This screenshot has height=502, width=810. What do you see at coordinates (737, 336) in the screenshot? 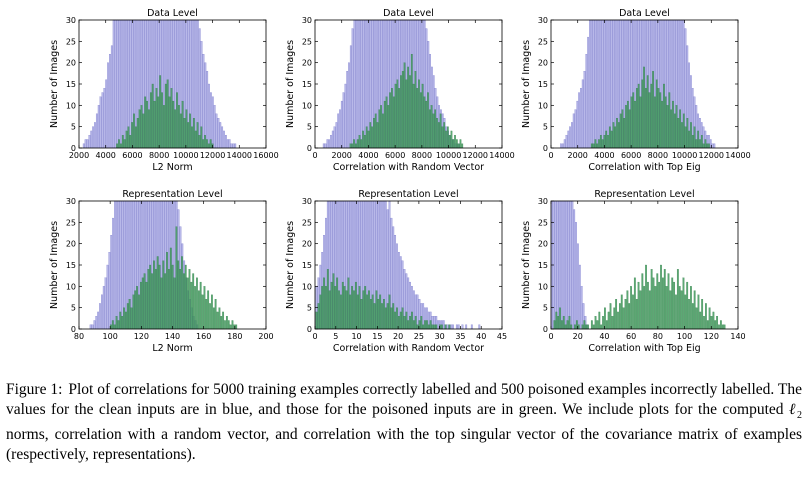
I see `x-tick-label: 140` at bounding box center [737, 336].